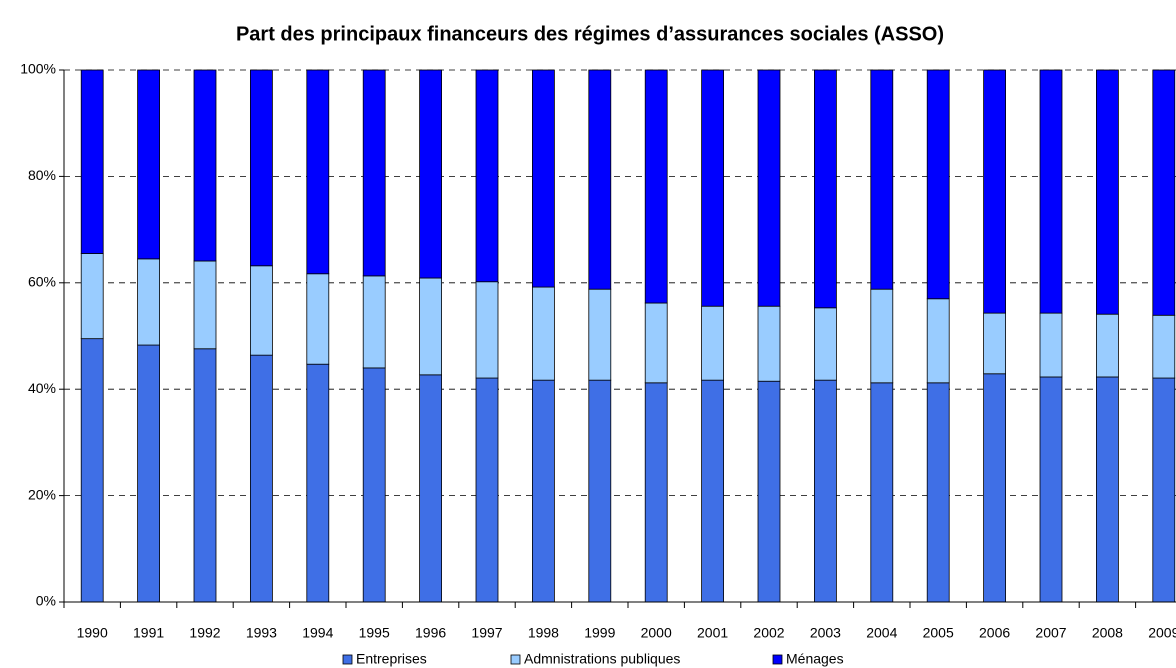 The height and width of the screenshot is (668, 1176). What do you see at coordinates (317, 633) in the screenshot?
I see `x-tick-label: 1994` at bounding box center [317, 633].